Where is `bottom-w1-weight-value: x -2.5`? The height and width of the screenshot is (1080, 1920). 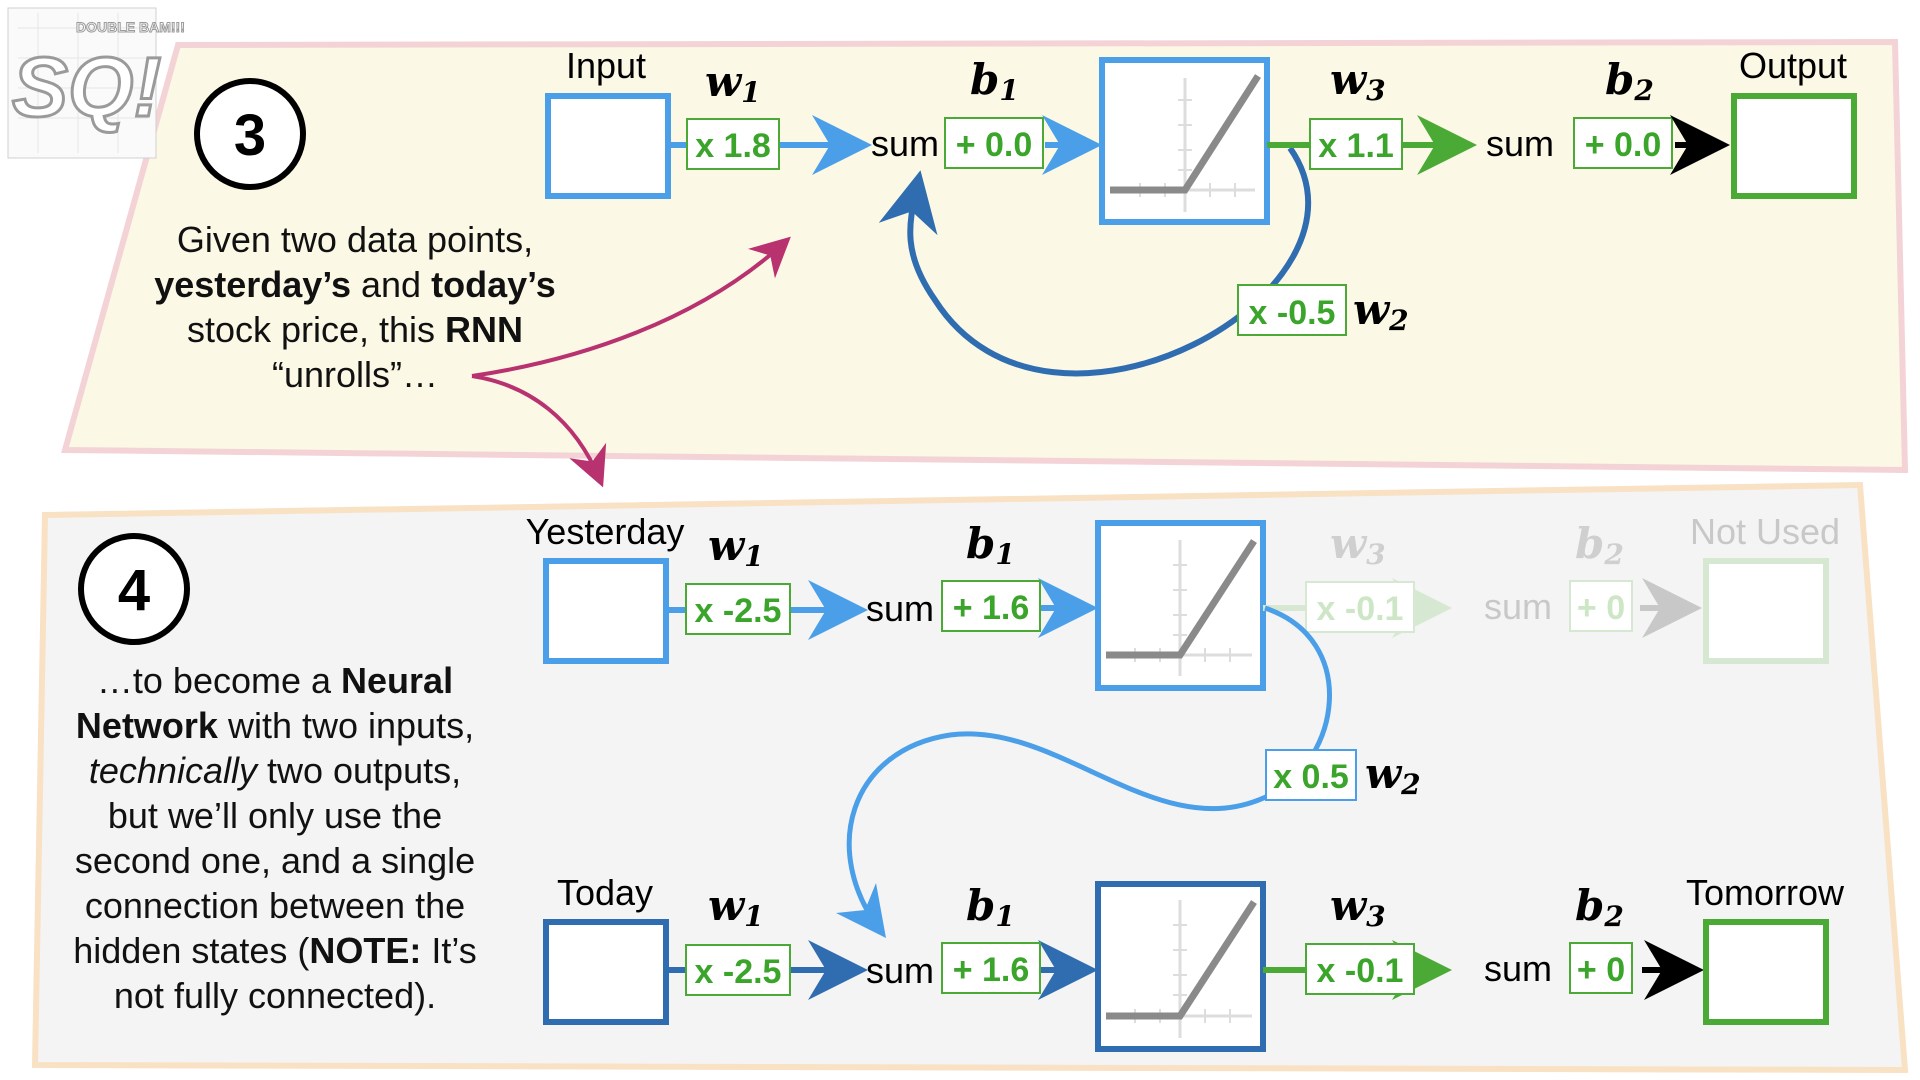
bottom-w1-weight-value: x -2.5 is located at coordinates (738, 972).